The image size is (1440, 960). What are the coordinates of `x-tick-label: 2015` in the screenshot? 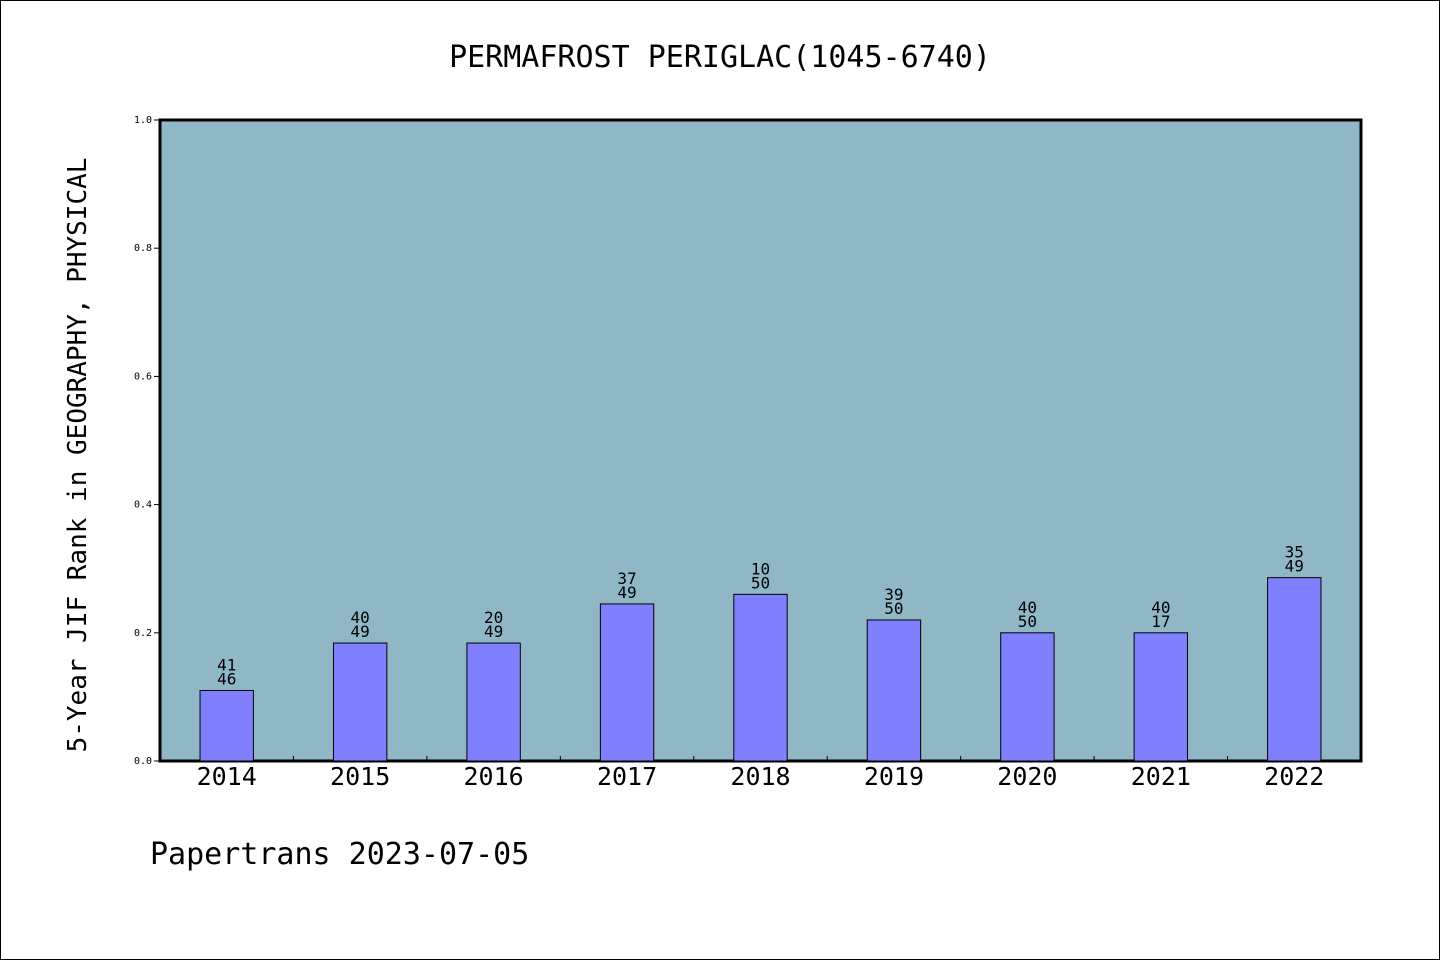 It's located at (360, 776).